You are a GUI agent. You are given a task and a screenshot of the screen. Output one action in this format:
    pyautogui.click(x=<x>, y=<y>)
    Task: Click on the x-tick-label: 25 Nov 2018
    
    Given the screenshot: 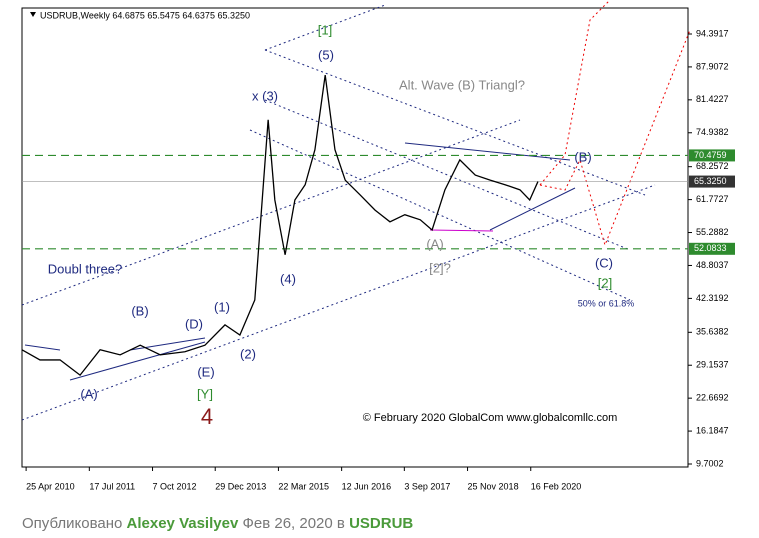 What is the action you would take?
    pyautogui.click(x=493, y=486)
    